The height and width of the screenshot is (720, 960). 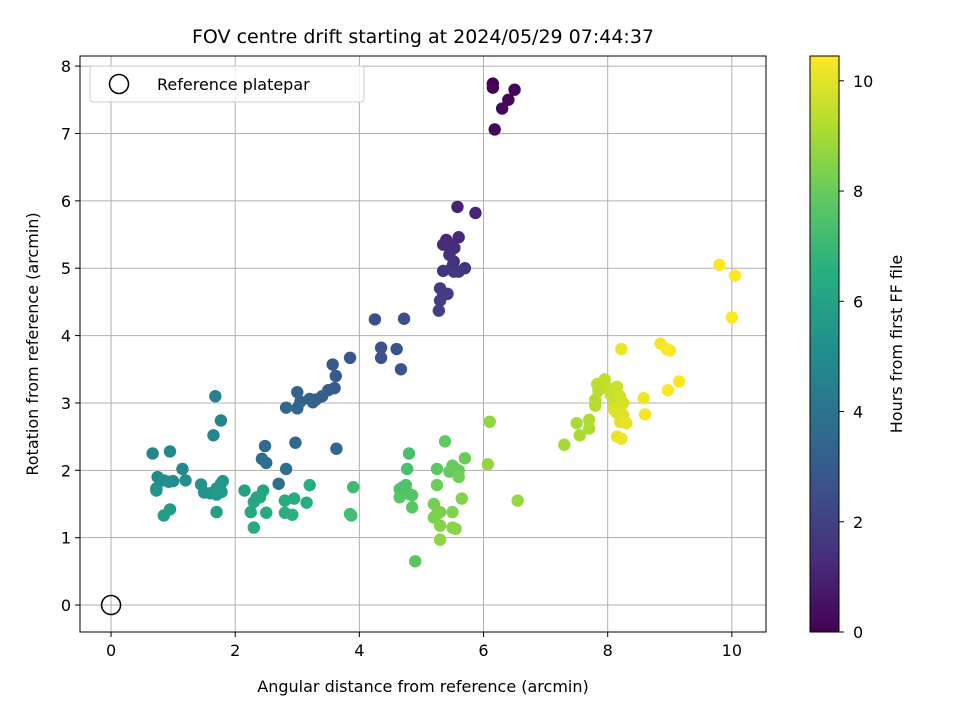 What do you see at coordinates (66, 538) in the screenshot?
I see `y-tick-label: 1` at bounding box center [66, 538].